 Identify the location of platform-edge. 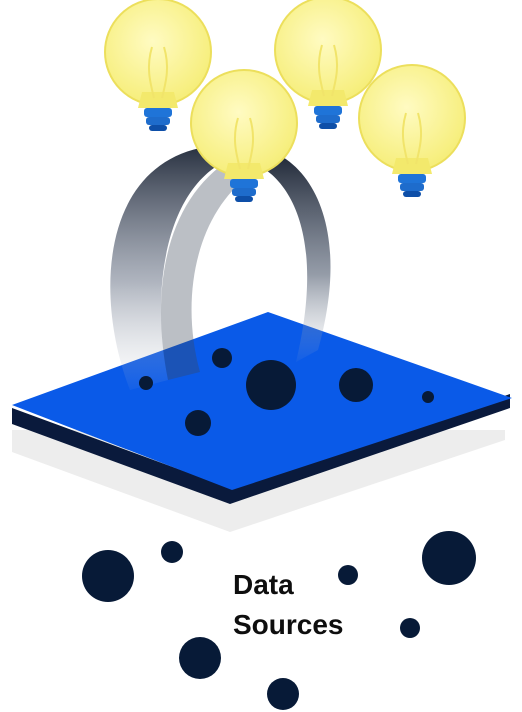
(261, 449).